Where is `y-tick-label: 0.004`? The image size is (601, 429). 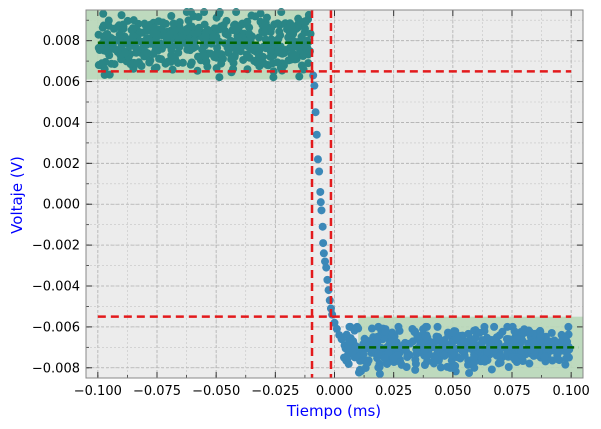 y-tick-label: 0.004 is located at coordinates (61, 123).